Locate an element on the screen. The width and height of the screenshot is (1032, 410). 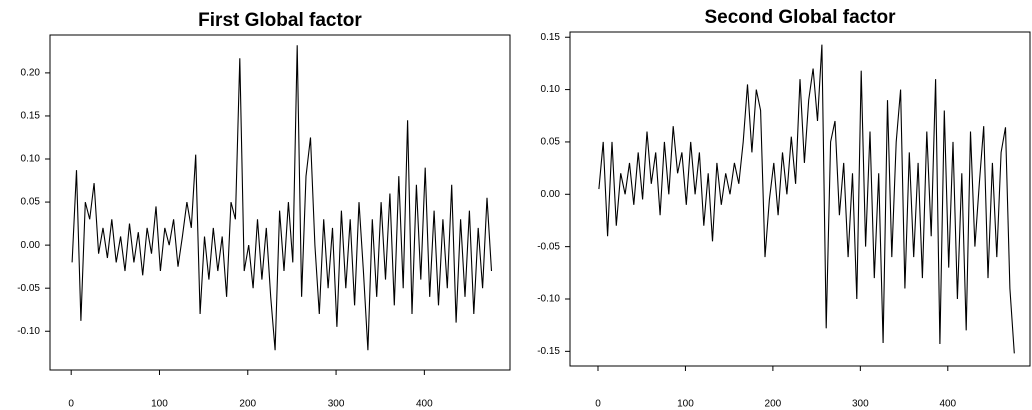
y-tick-label: -0.15 is located at coordinates (548, 351).